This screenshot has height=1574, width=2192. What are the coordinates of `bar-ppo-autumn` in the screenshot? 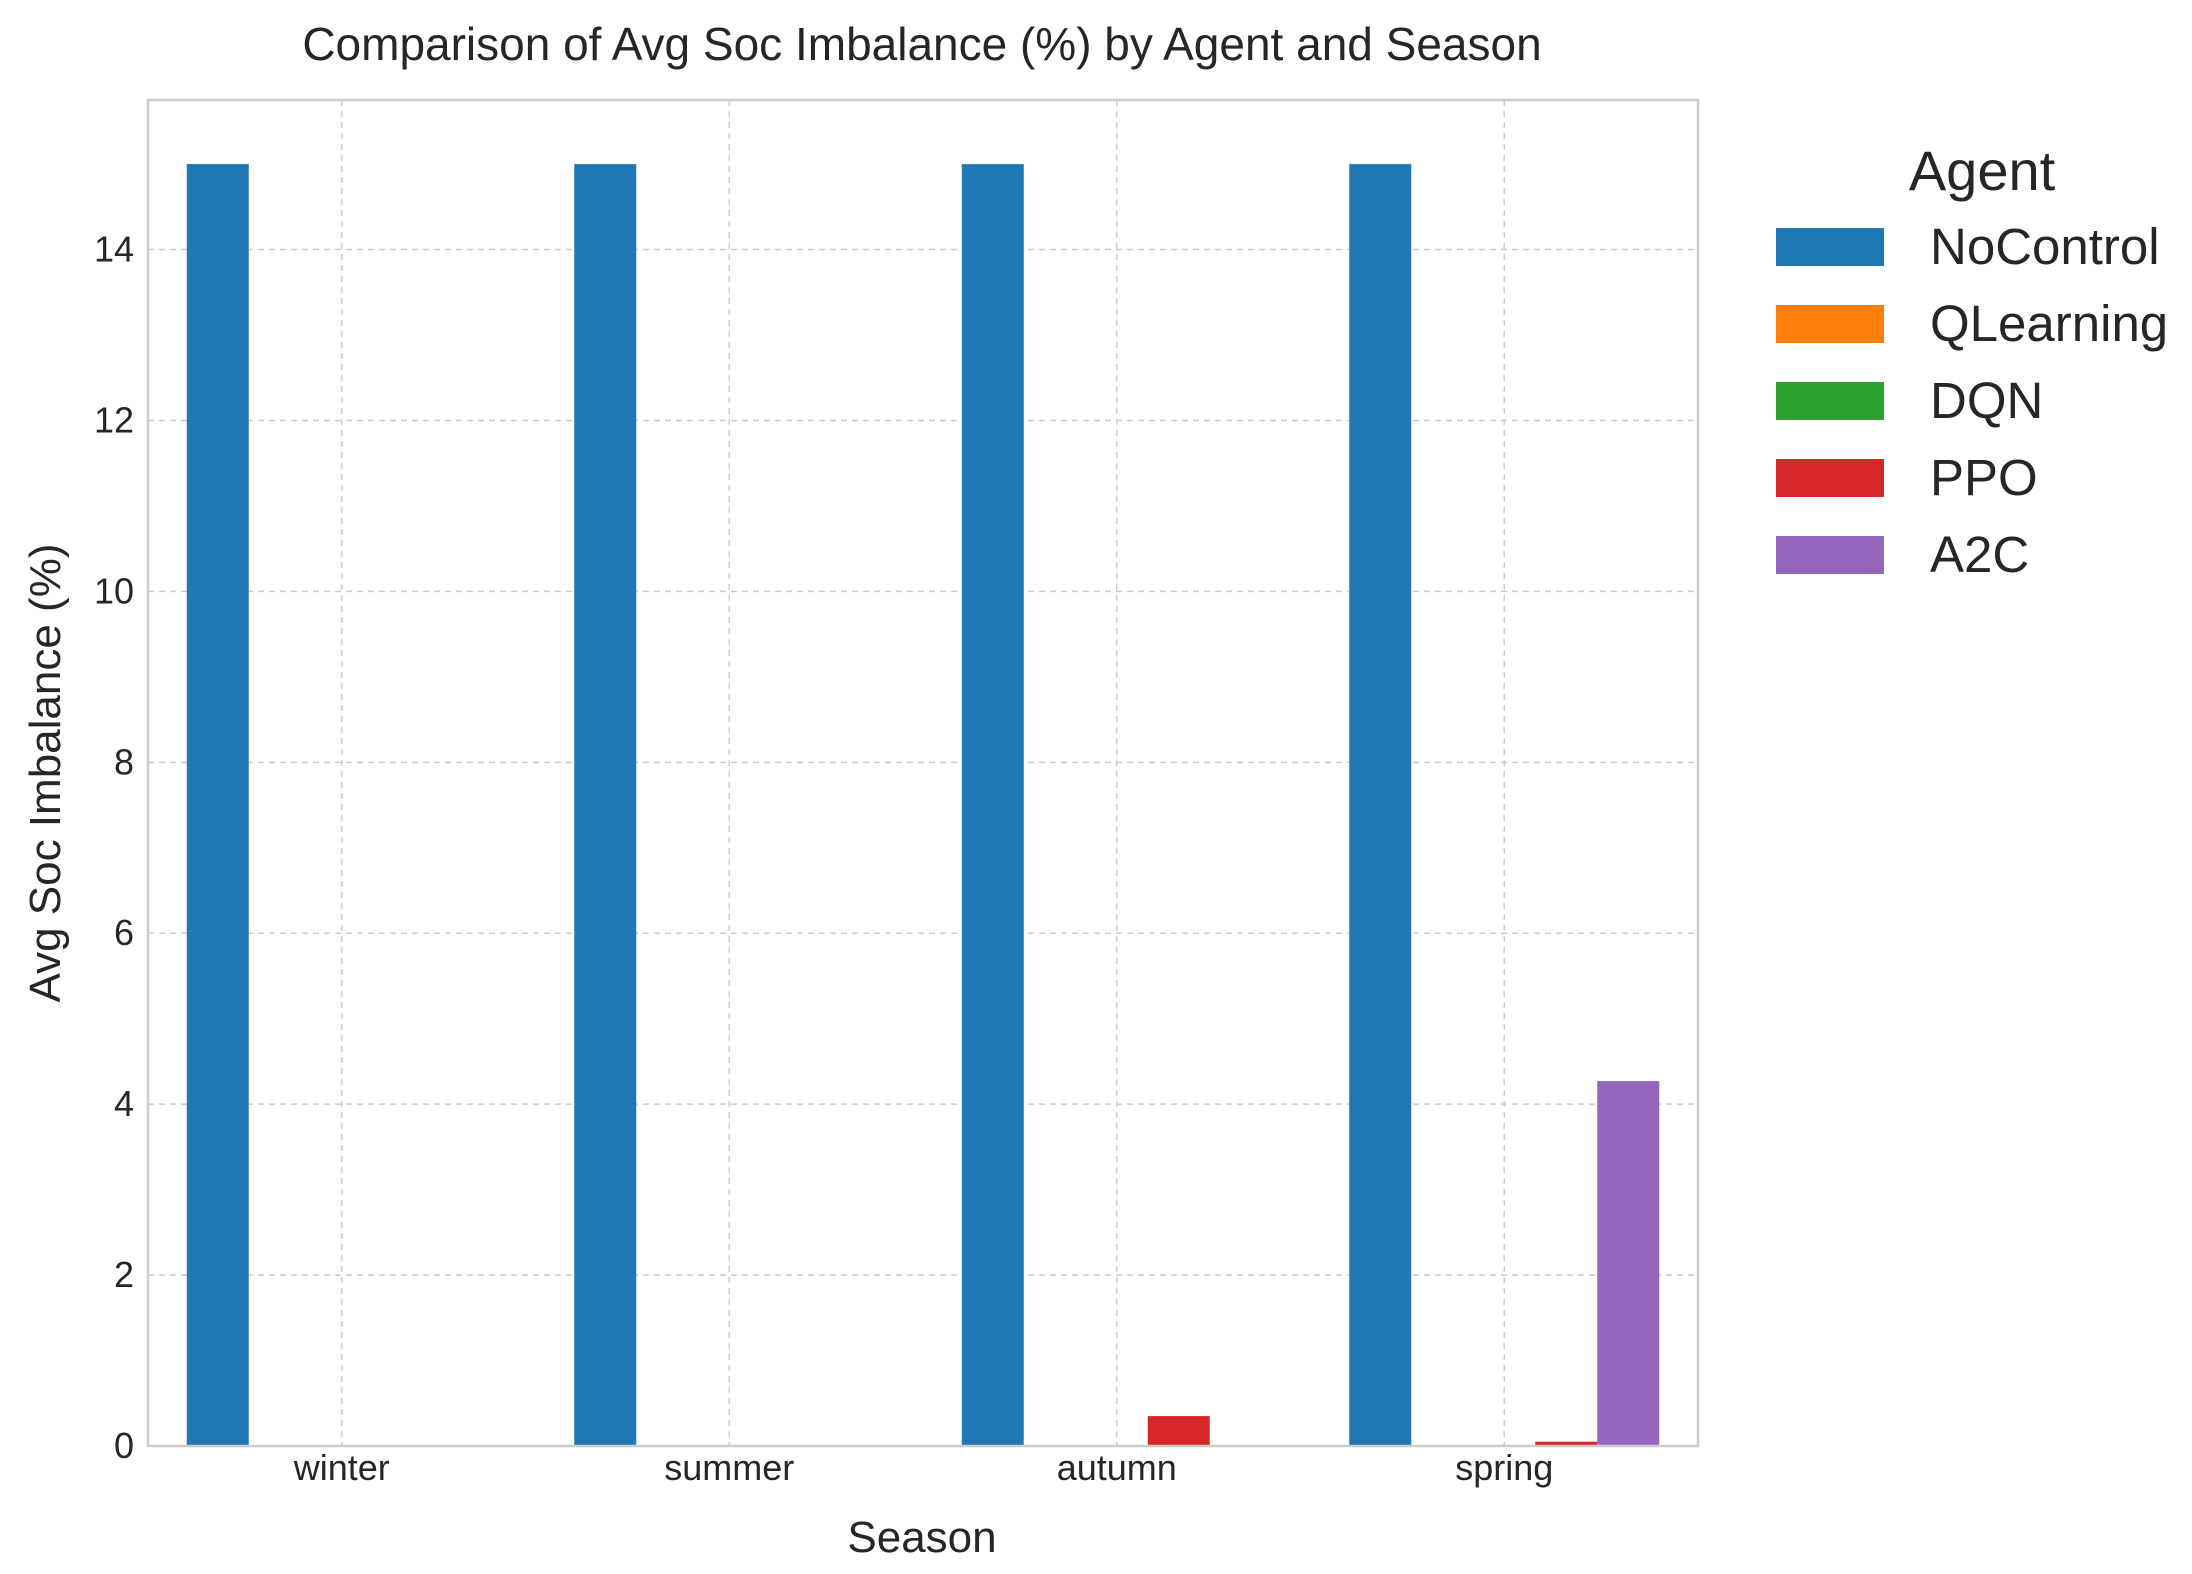 It's located at (1178, 1431).